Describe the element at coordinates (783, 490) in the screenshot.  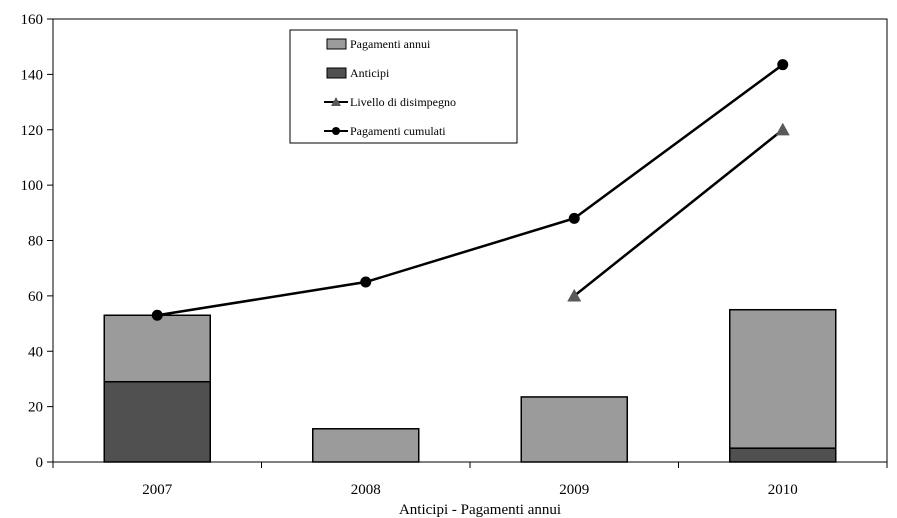
I see `x-tick-label: 2010` at that location.